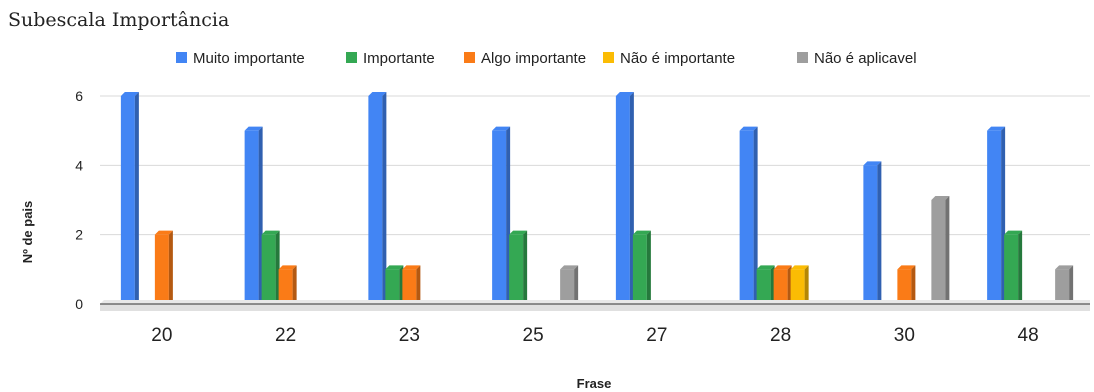 The image size is (1094, 392). What do you see at coordinates (595, 305) in the screenshot?
I see `plot-floor` at bounding box center [595, 305].